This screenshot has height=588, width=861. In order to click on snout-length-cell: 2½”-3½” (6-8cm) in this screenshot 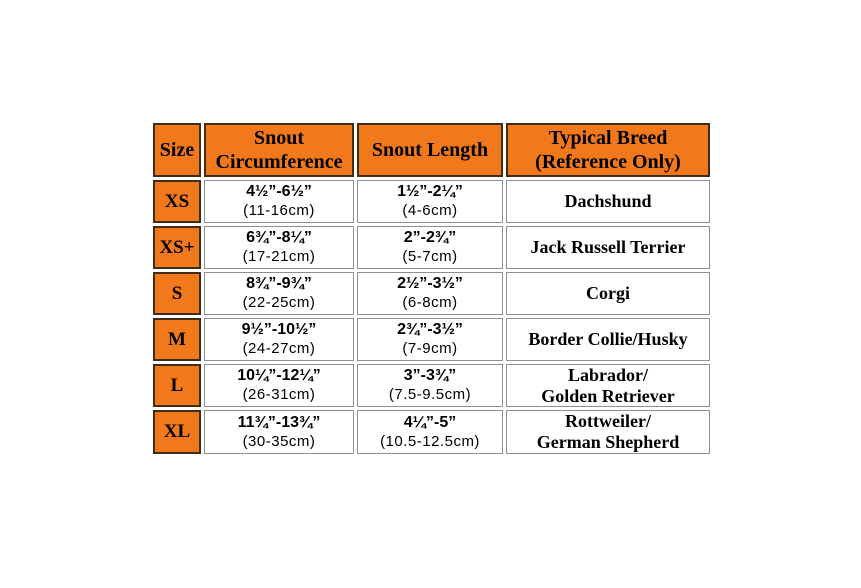, I will do `click(430, 293)`.